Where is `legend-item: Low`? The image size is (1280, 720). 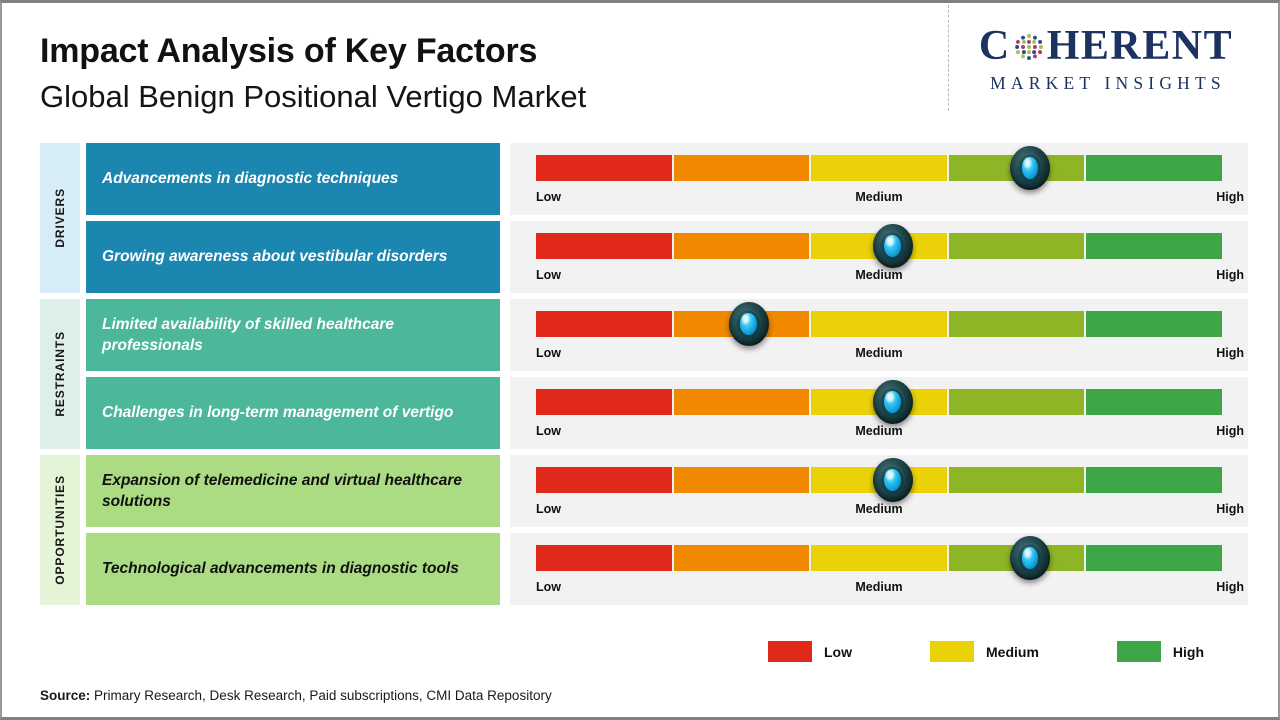
legend-item: Low is located at coordinates (810, 651).